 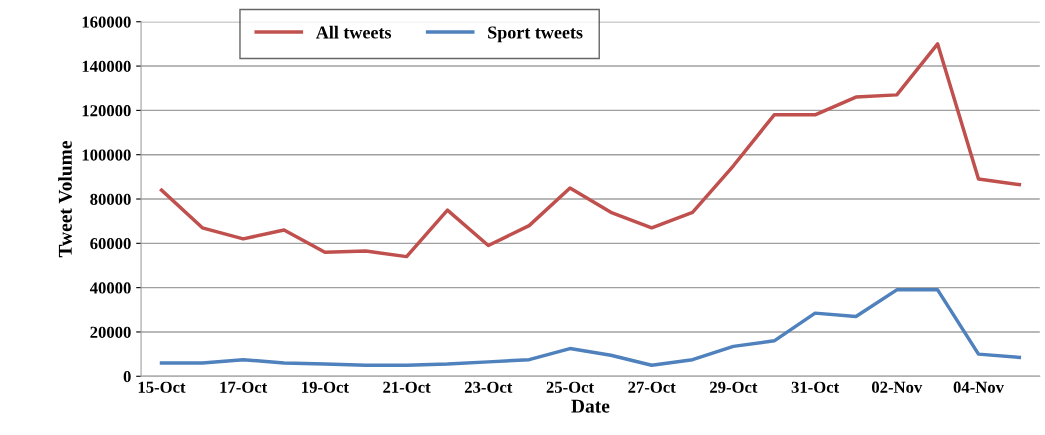 I want to click on y-tick-label: 160000, so click(x=106, y=22).